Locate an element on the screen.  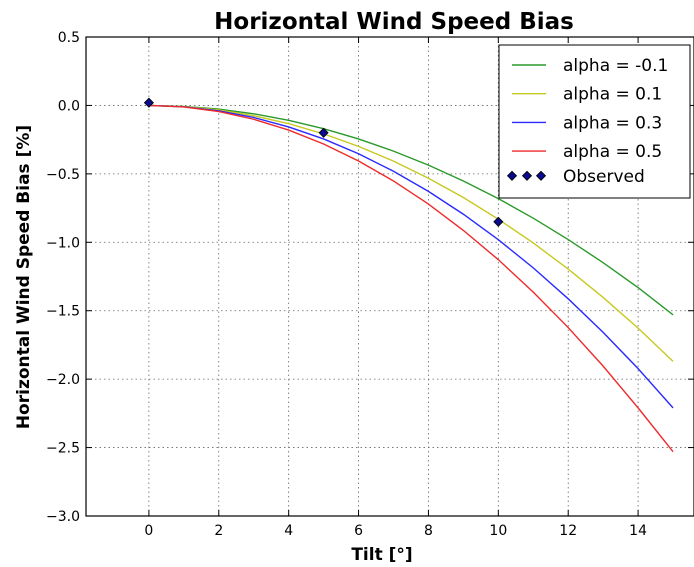
x-tick-label: 6 is located at coordinates (358, 531).